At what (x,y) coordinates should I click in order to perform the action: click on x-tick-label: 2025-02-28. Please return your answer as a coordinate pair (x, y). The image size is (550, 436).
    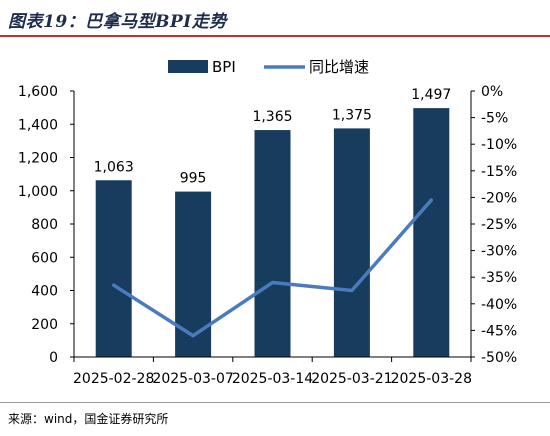
    Looking at the image, I should click on (113, 379).